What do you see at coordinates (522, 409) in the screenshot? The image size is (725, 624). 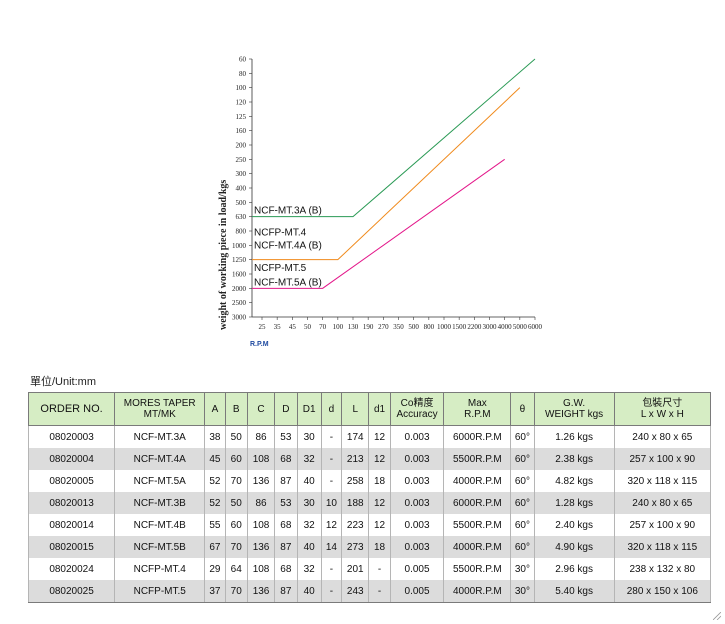 I see `column-header: θ` at bounding box center [522, 409].